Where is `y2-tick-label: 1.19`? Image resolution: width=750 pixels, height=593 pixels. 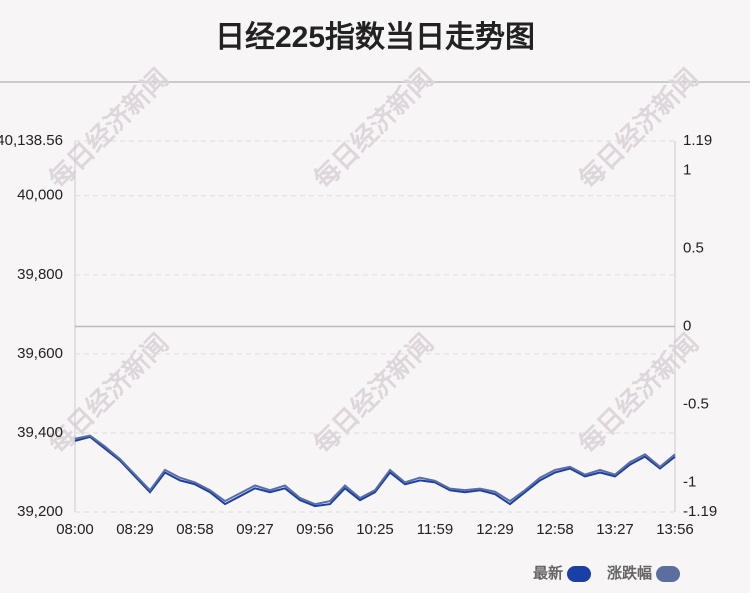
y2-tick-label: 1.19 is located at coordinates (697, 140).